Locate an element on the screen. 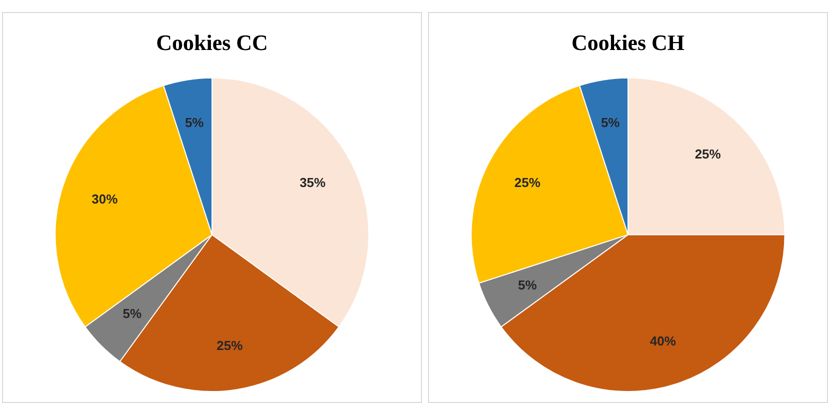 The width and height of the screenshot is (830, 403). chart-title: Cookies CC is located at coordinates (212, 42).